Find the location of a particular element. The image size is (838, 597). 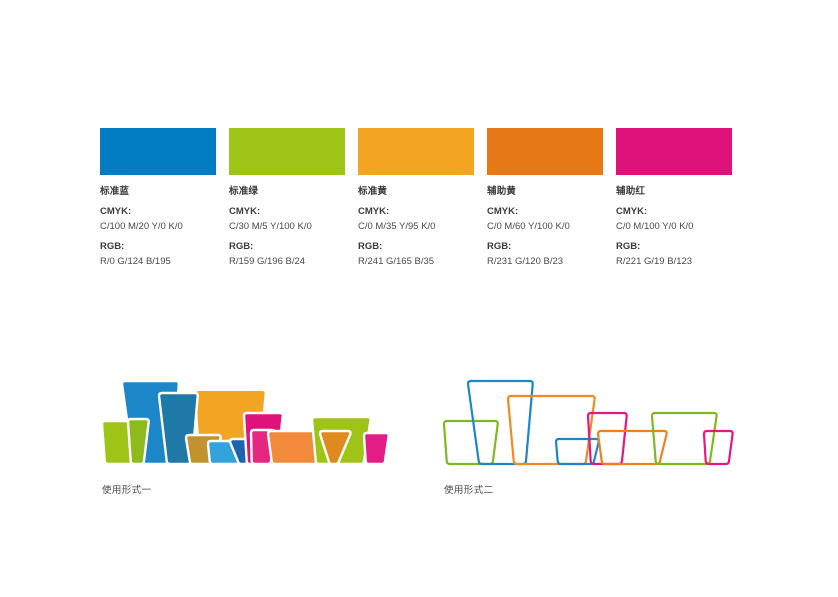

swatch-name: 标准蓝 is located at coordinates (115, 191).